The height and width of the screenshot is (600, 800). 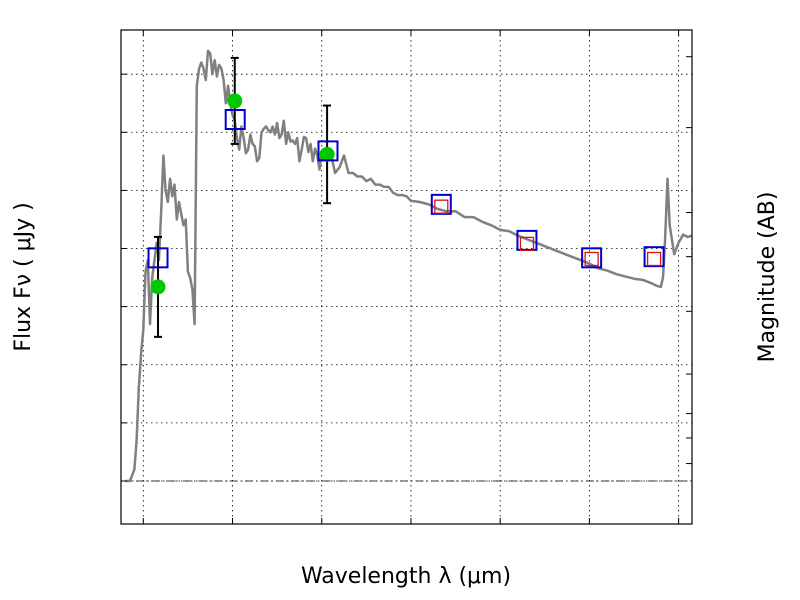 What do you see at coordinates (23, 276) in the screenshot?
I see `y-axis-label: Flux Fν ( μJy )` at bounding box center [23, 276].